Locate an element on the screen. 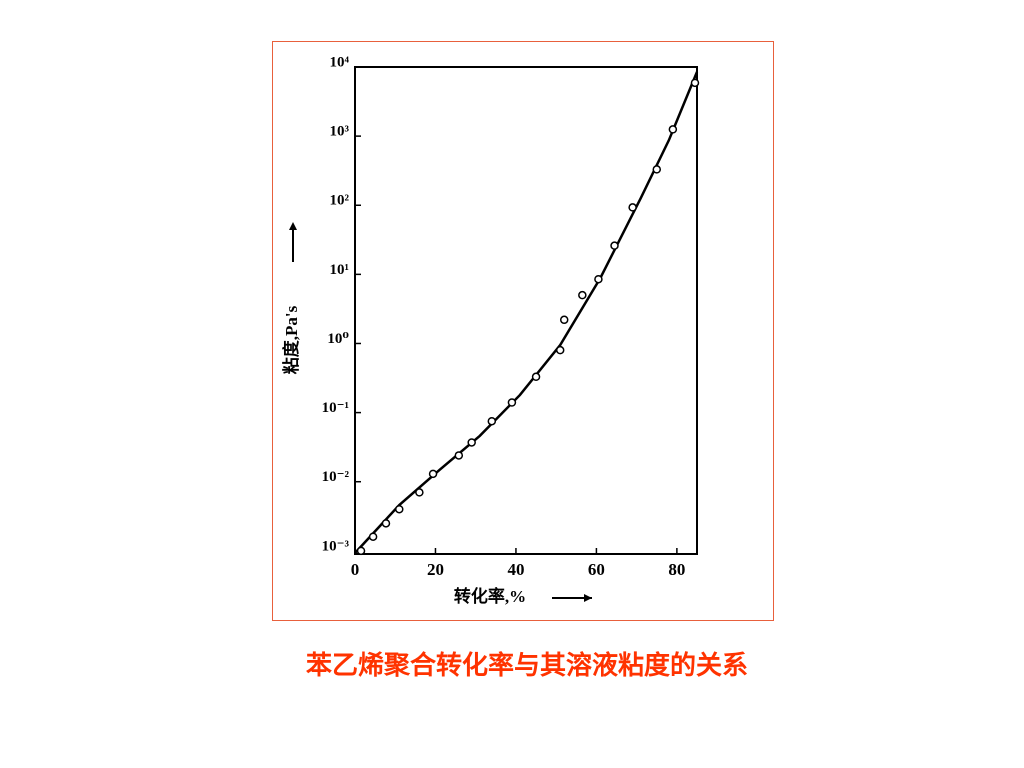  x-tick-label: 80 is located at coordinates (676, 569).